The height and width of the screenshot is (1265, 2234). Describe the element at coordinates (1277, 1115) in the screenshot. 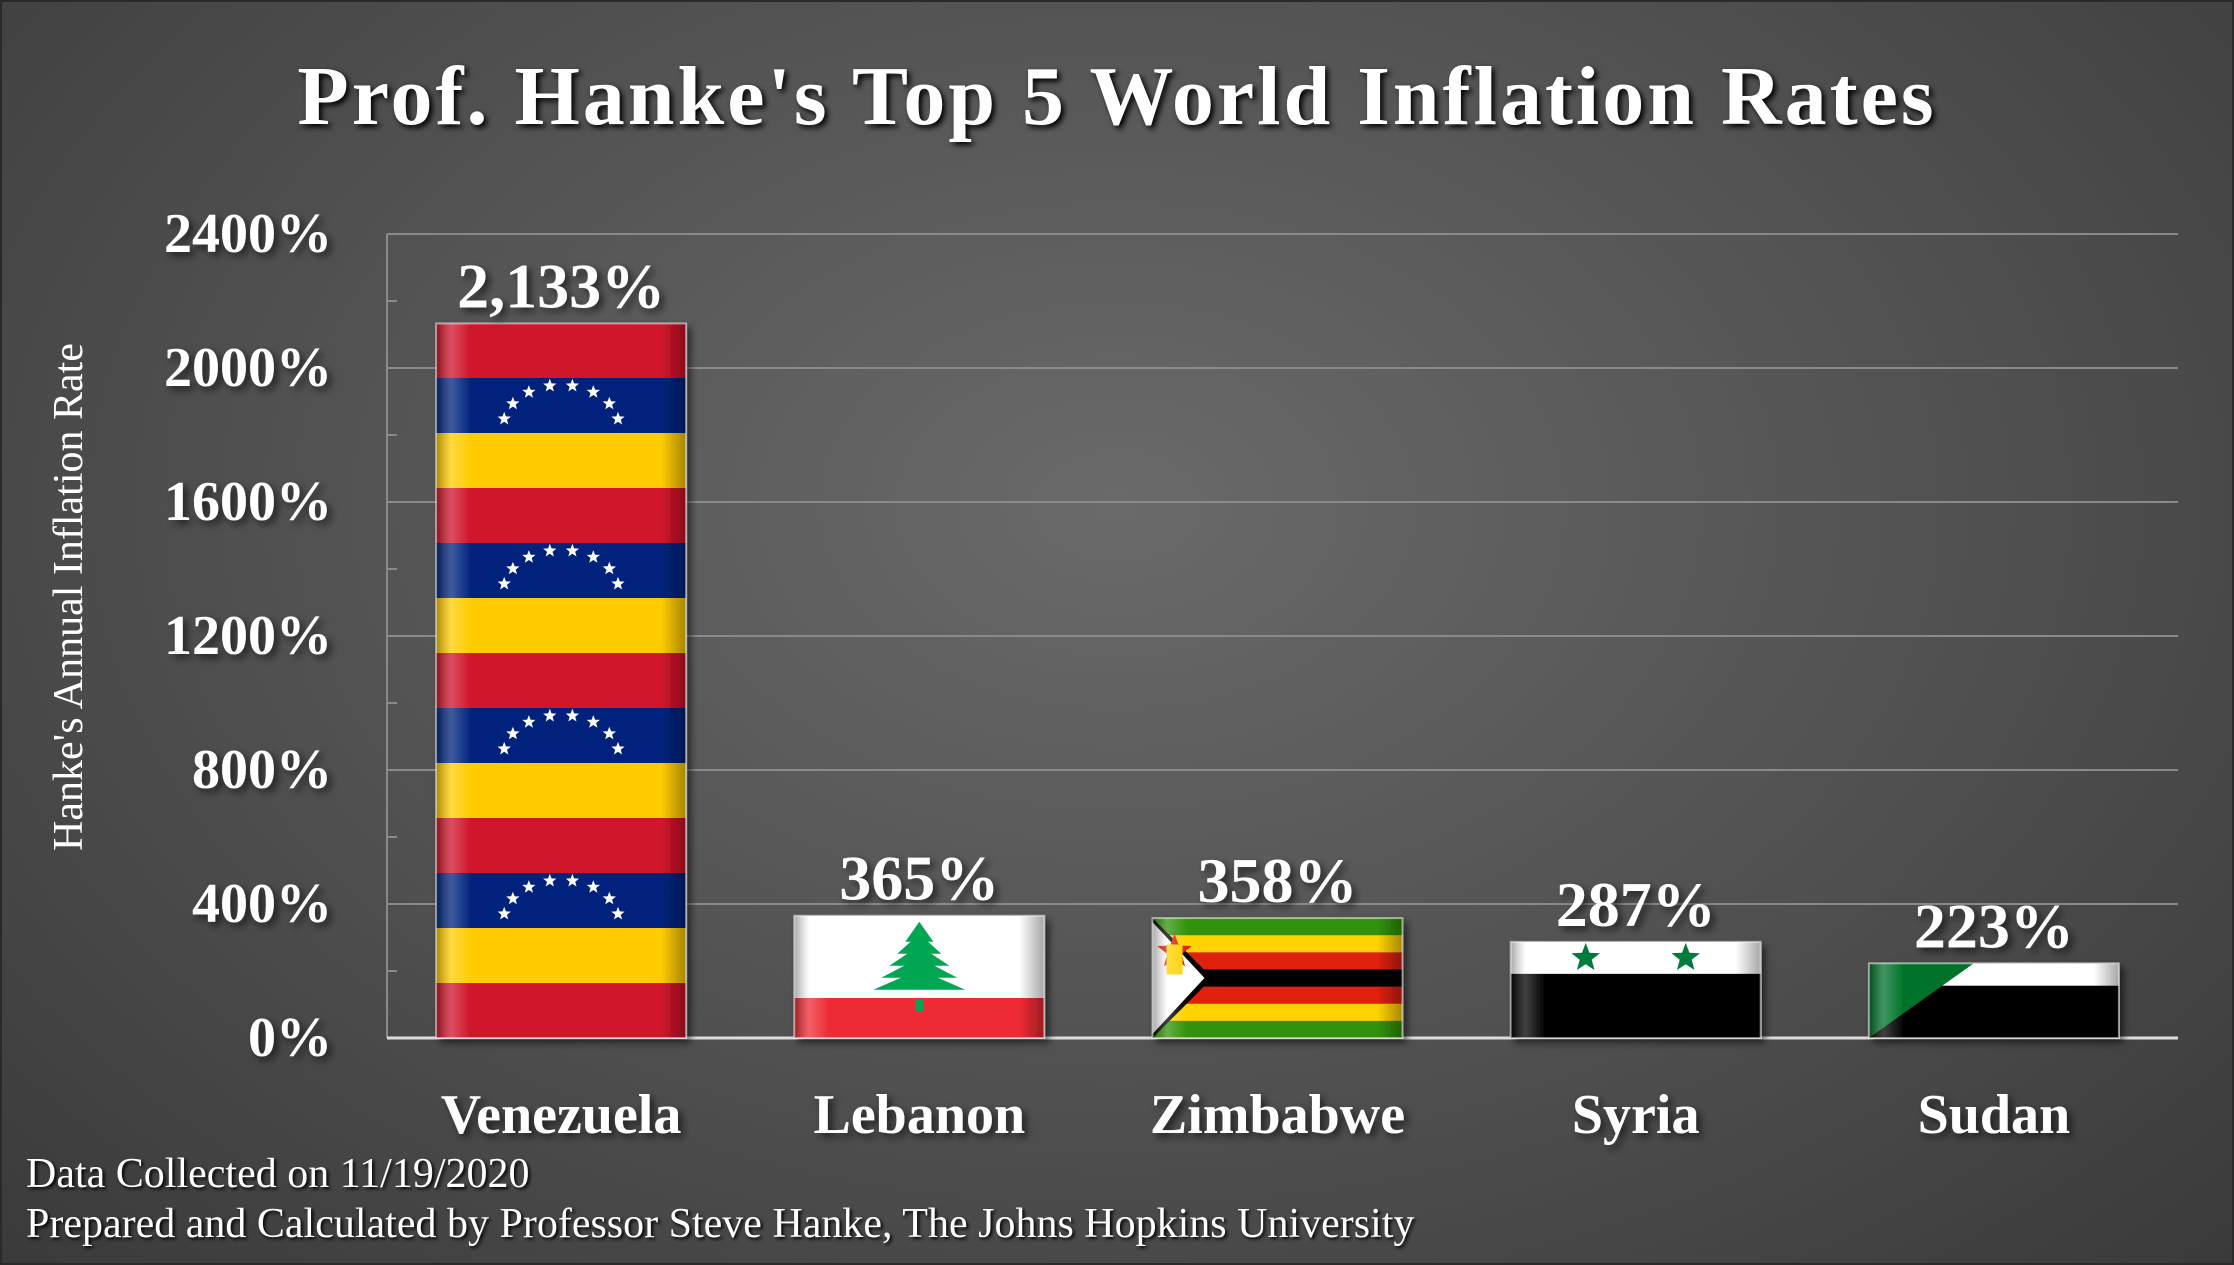

I see `x-tick-label: Zimbabwe` at that location.